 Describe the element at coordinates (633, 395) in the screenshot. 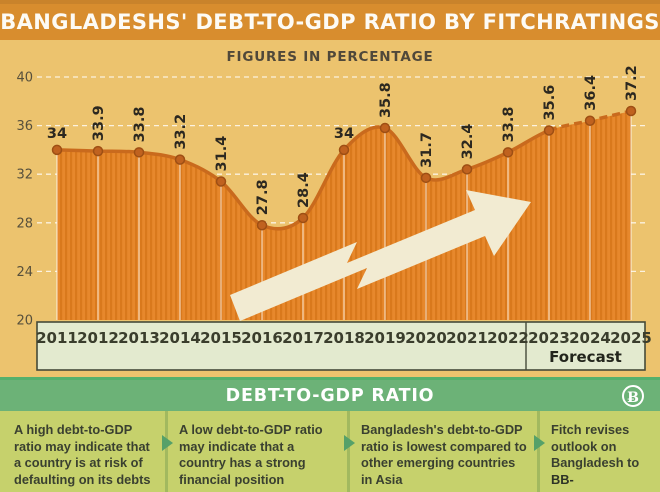

I see `tbs-logo-icon: Ƀ` at that location.